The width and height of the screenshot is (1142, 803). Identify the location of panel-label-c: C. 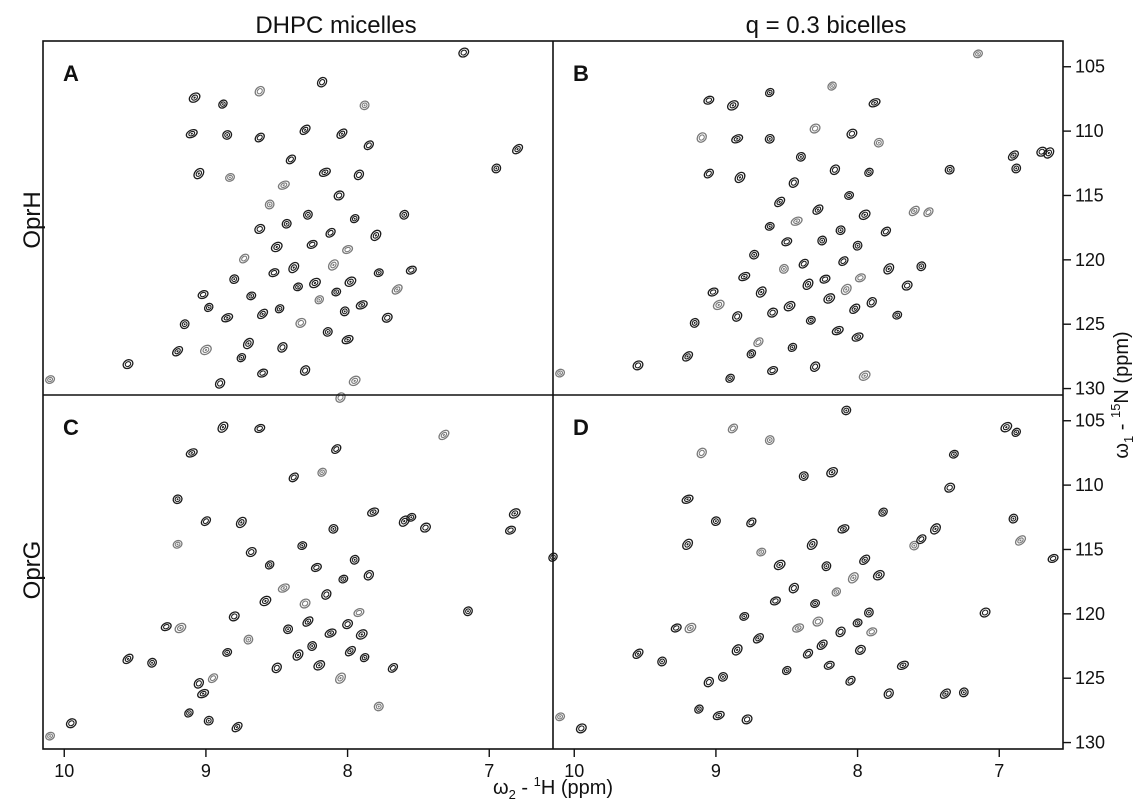
(71, 427).